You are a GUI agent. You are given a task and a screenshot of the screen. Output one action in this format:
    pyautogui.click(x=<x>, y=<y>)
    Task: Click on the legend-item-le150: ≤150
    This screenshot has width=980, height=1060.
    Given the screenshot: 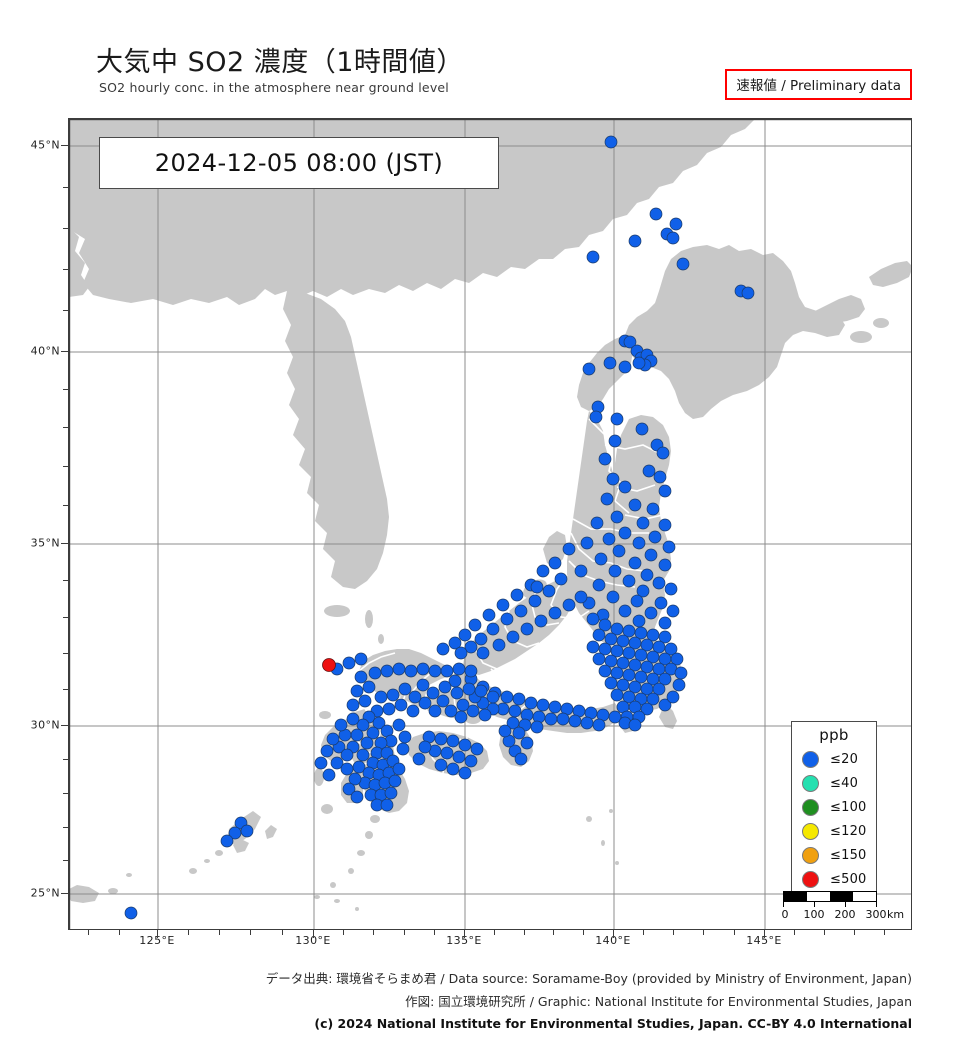 What is the action you would take?
    pyautogui.click(x=834, y=855)
    